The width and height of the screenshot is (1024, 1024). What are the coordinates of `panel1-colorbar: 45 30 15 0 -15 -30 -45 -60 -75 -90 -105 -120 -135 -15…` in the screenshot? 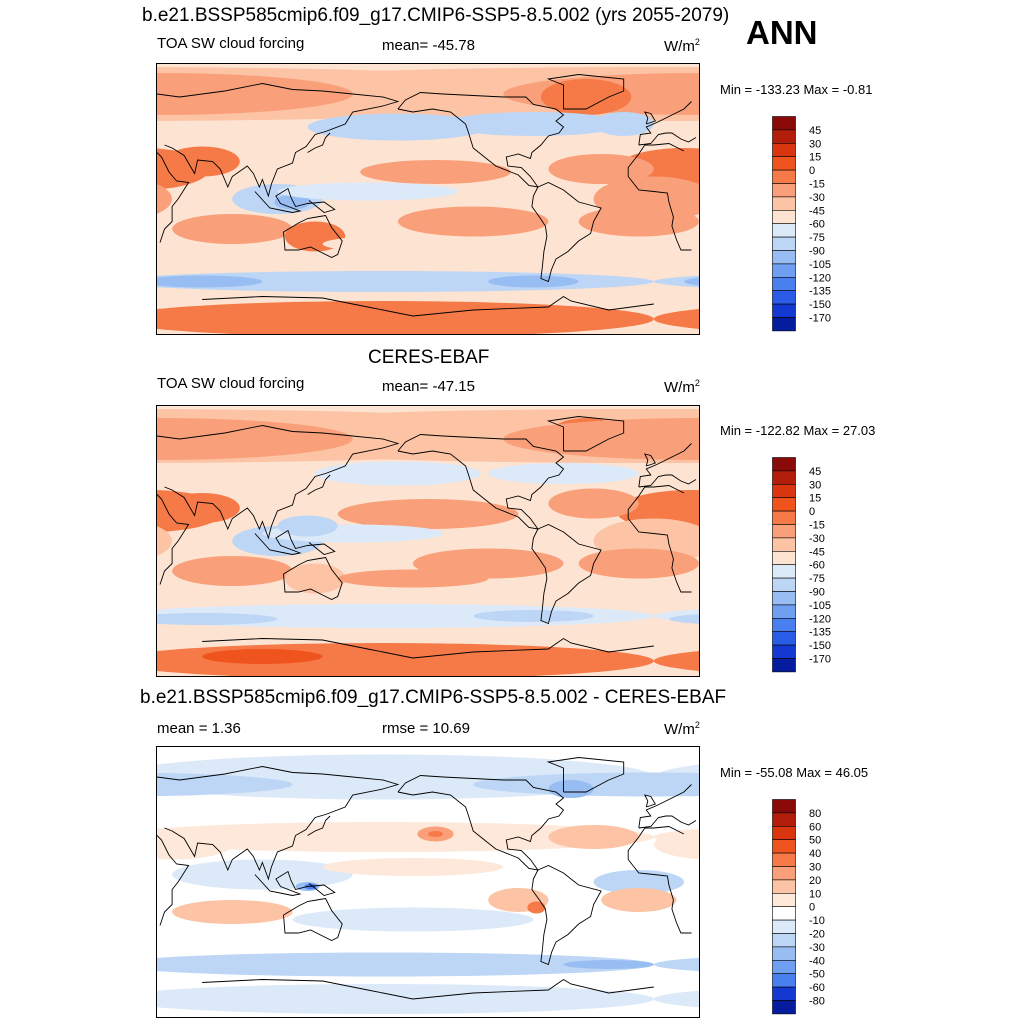 It's located at (807, 224).